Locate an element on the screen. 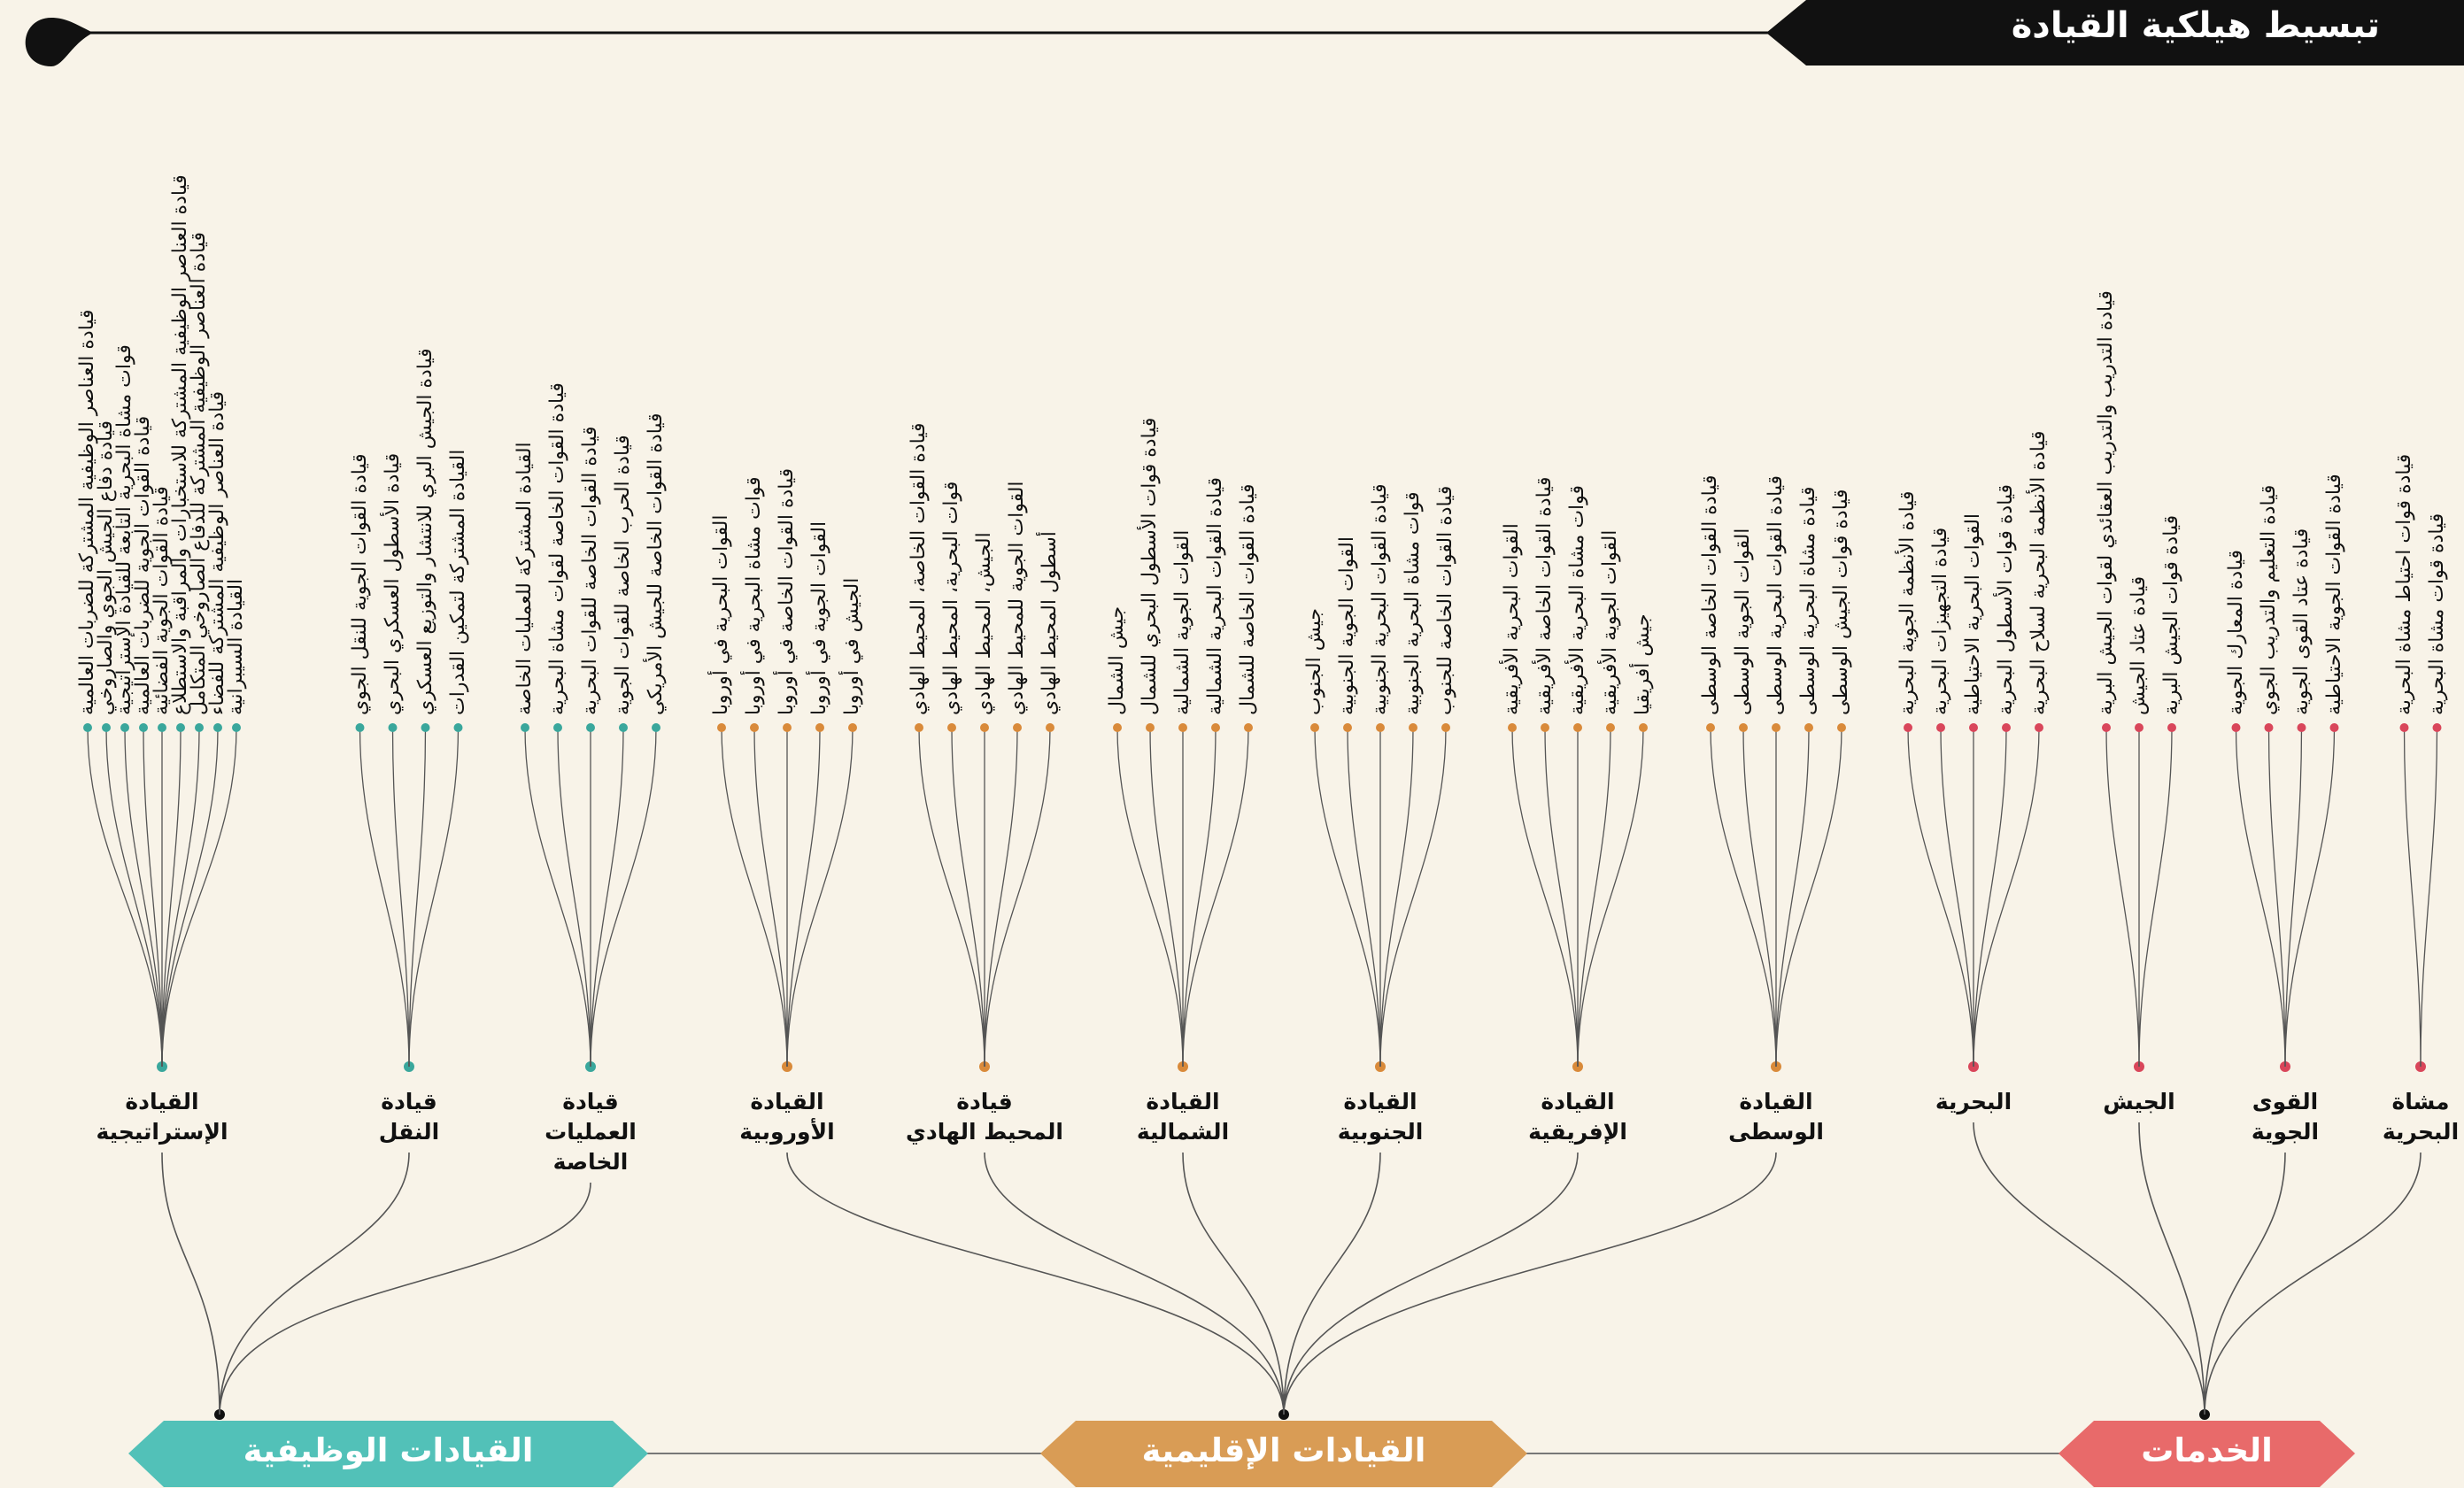  leaf-label: قيادة القوات الخاصة للشمال is located at coordinates (1248, 599).